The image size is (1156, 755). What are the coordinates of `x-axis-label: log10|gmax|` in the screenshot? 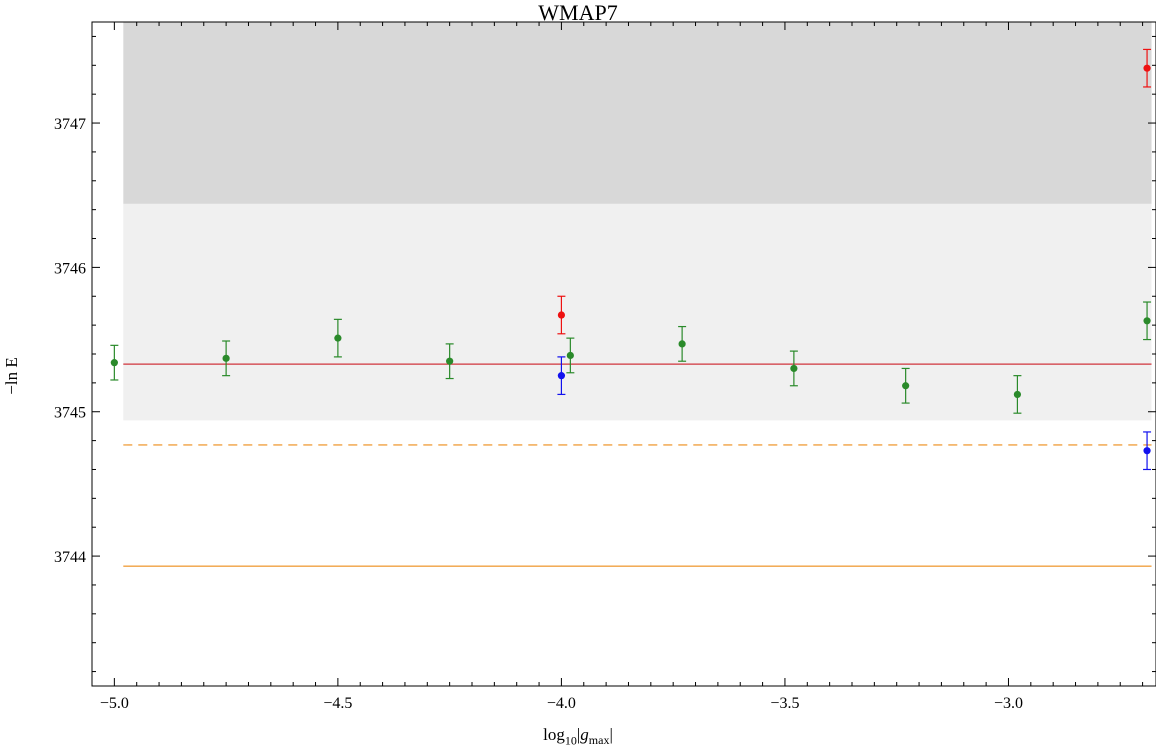 It's located at (578, 736).